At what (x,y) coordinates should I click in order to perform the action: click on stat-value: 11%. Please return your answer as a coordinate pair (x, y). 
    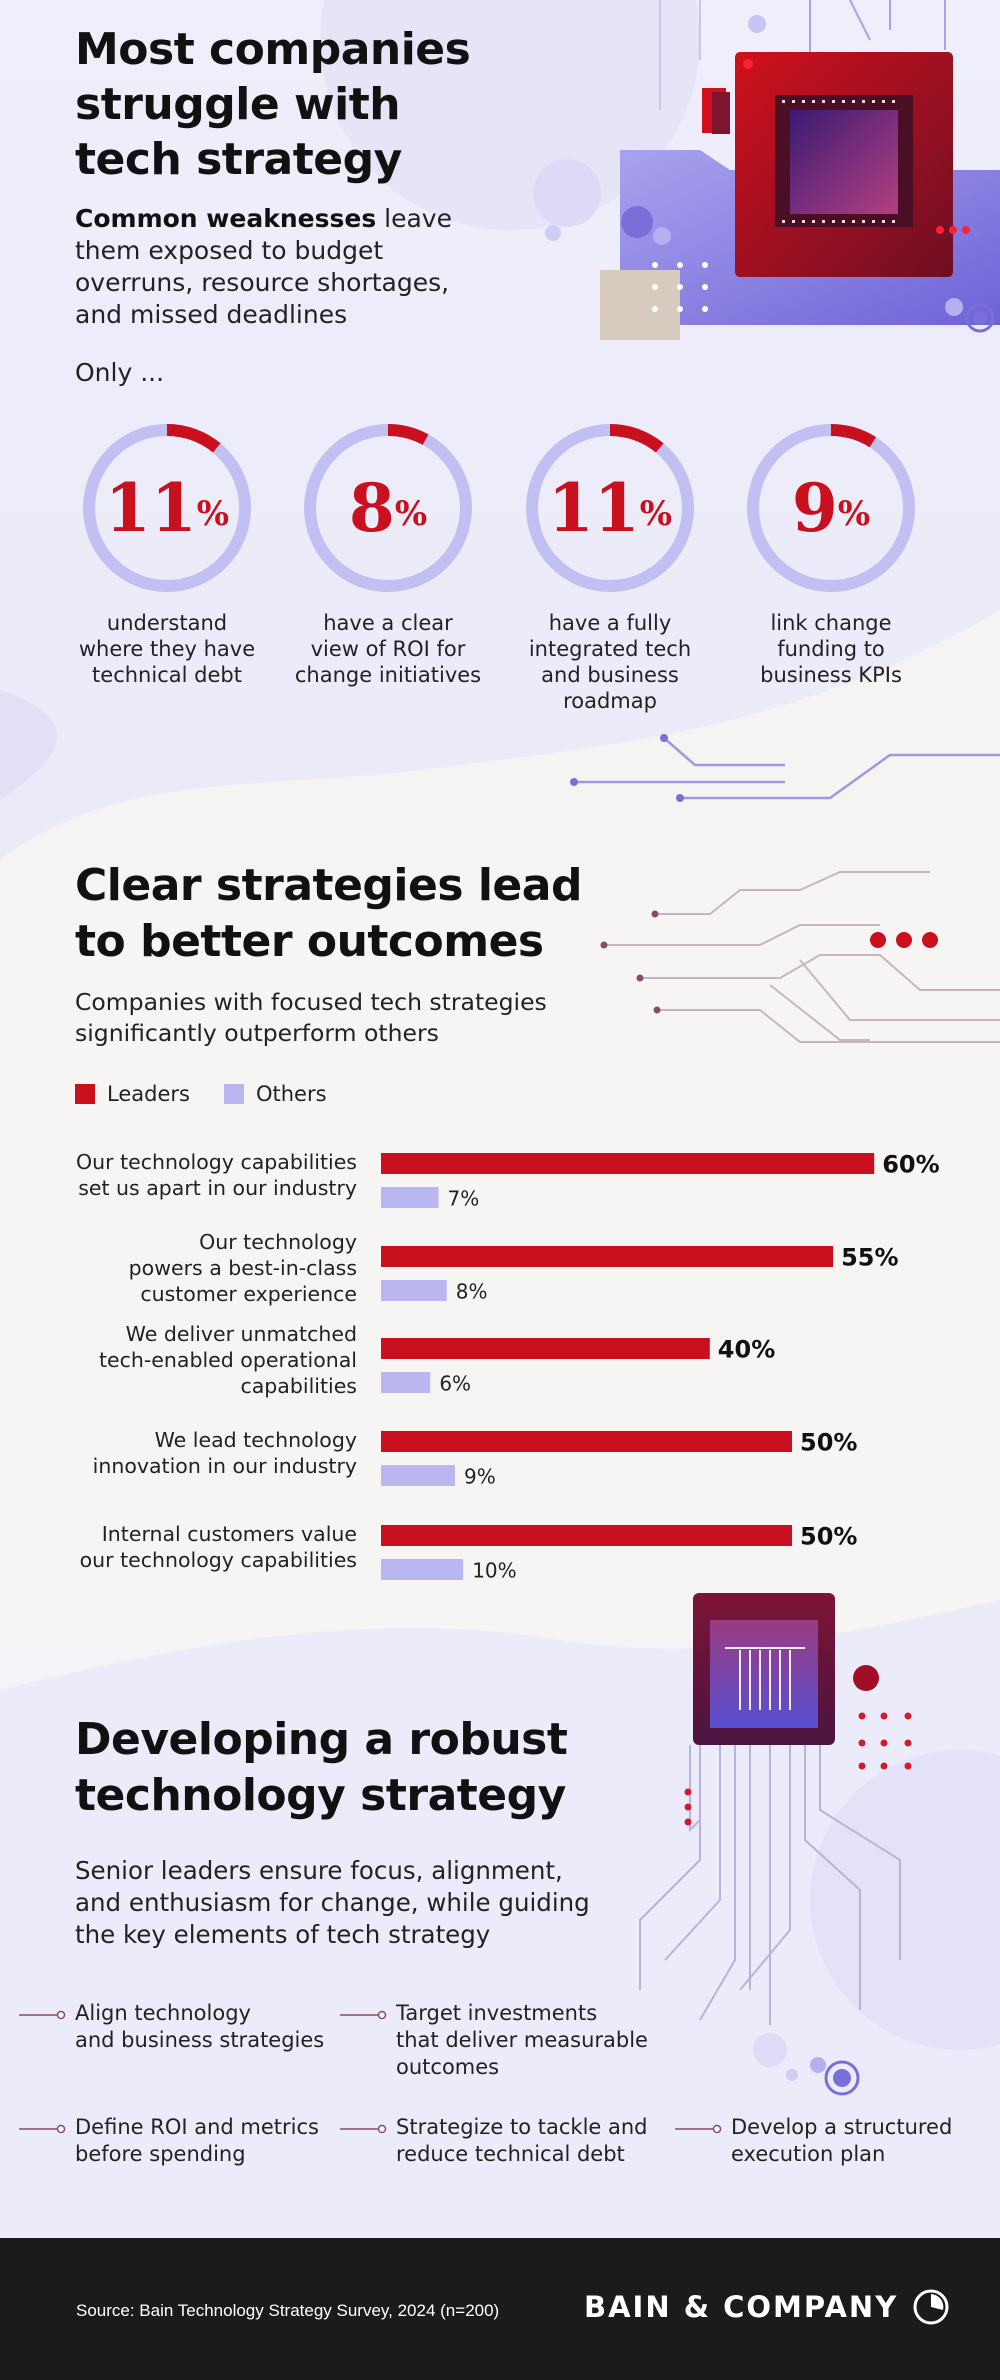
    Looking at the image, I should click on (167, 508).